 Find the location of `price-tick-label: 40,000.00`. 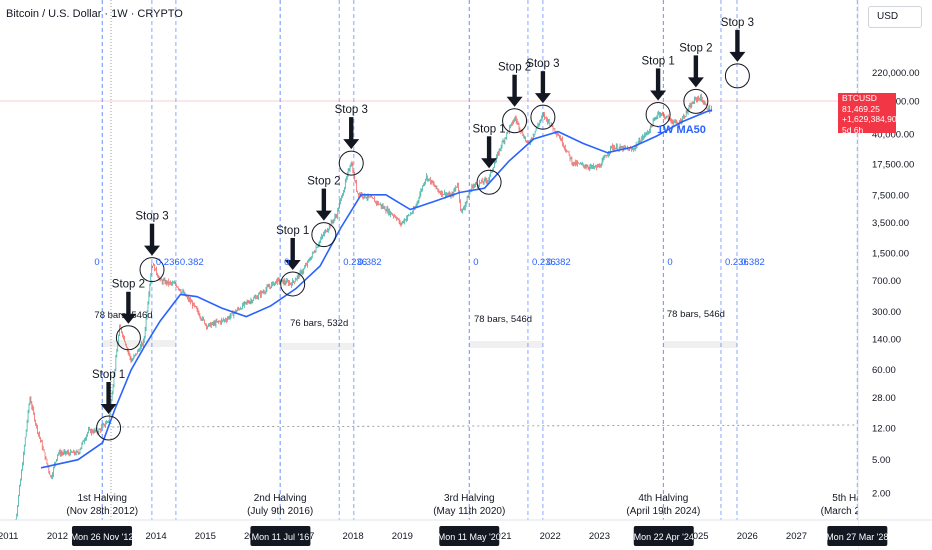

price-tick-label: 40,000.00 is located at coordinates (893, 135).